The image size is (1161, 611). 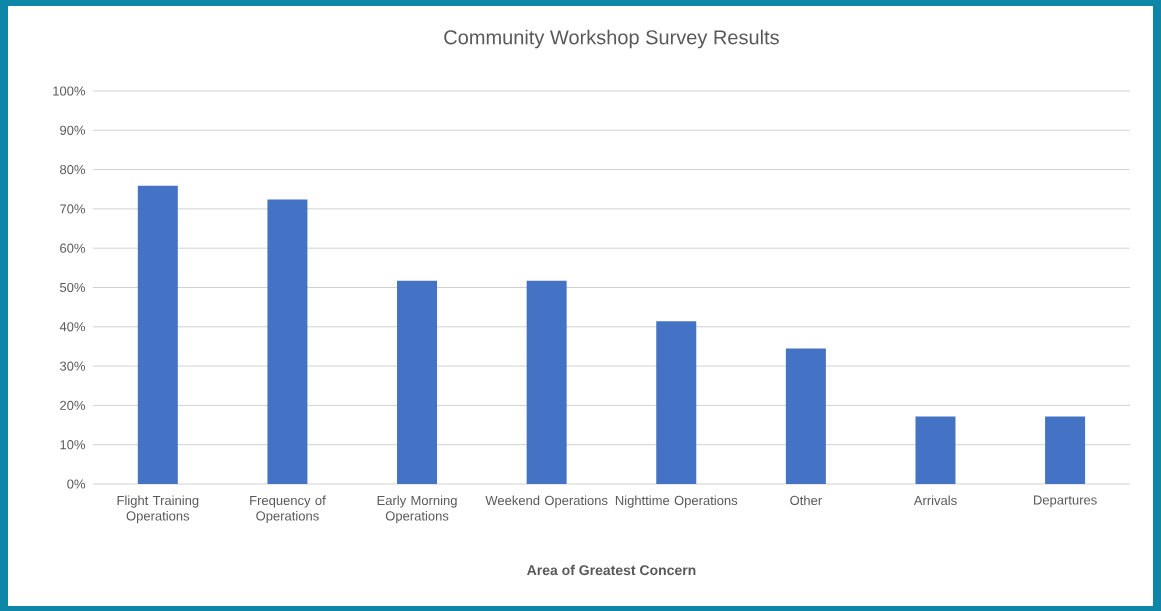 I want to click on y-tick-label: 10%, so click(x=73, y=445).